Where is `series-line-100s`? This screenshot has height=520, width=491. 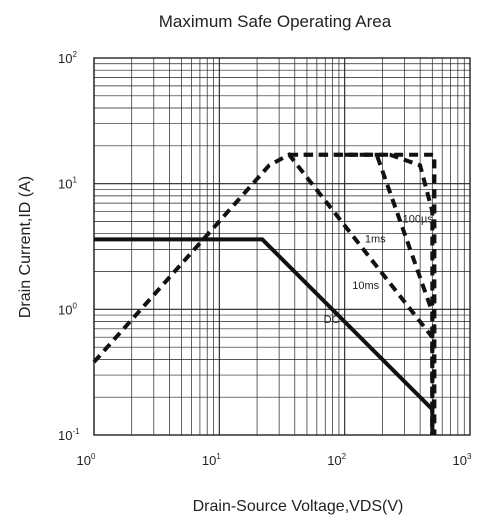 series-line-100s is located at coordinates (389, 293).